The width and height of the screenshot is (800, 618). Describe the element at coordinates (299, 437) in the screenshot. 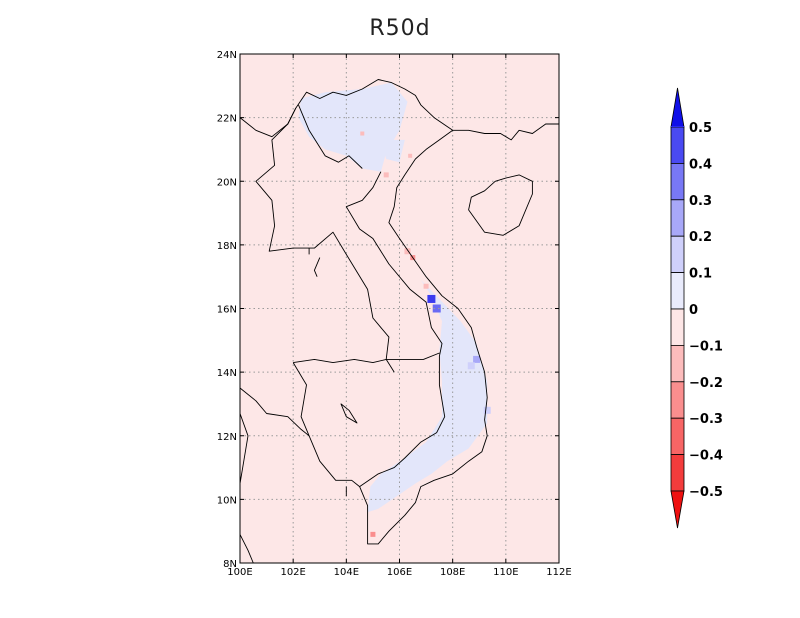

I see `coast-gulf-of-thailand` at that location.